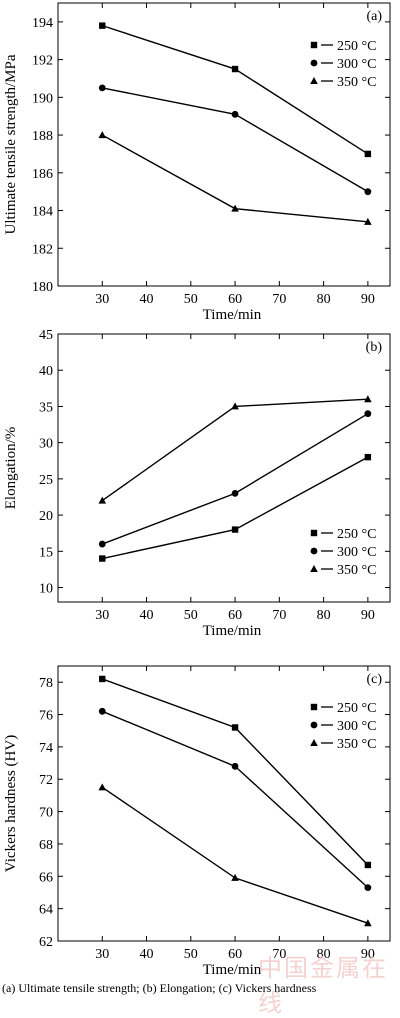 This screenshot has width=400, height=1018. I want to click on y-tick-label: 68, so click(46, 845).